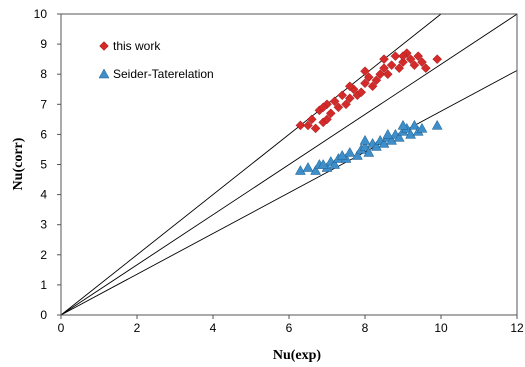  I want to click on x-tick-label: 12, so click(517, 328).